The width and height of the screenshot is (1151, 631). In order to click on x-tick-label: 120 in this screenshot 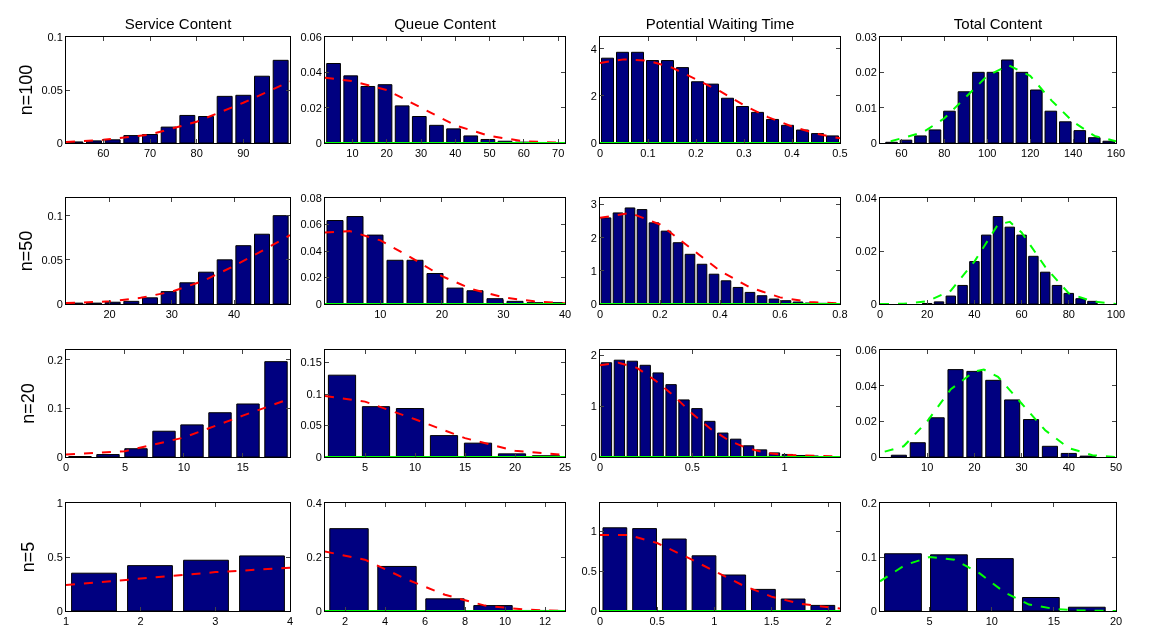, I will do `click(1030, 153)`.